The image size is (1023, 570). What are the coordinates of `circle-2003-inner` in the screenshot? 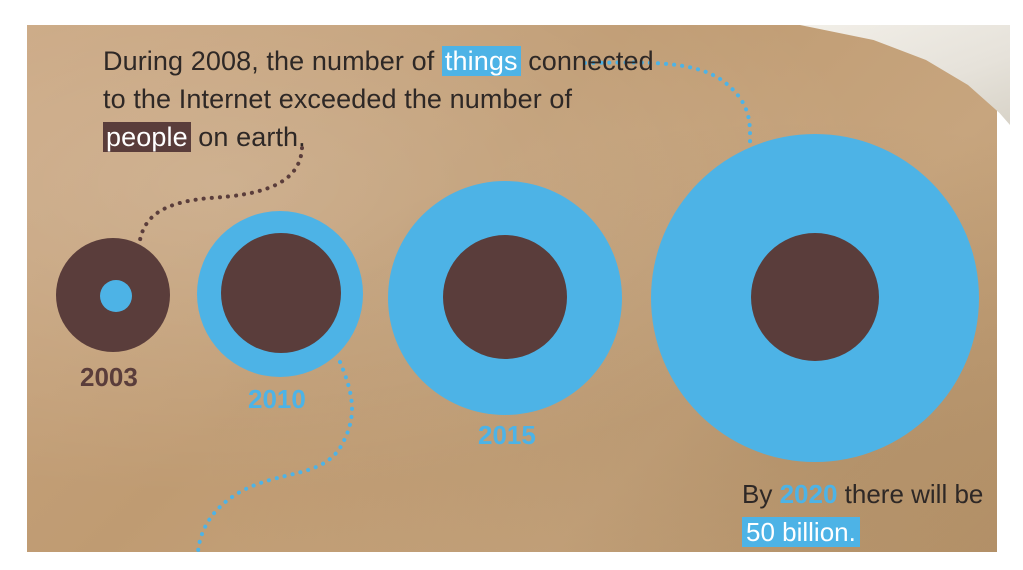 It's located at (116, 296).